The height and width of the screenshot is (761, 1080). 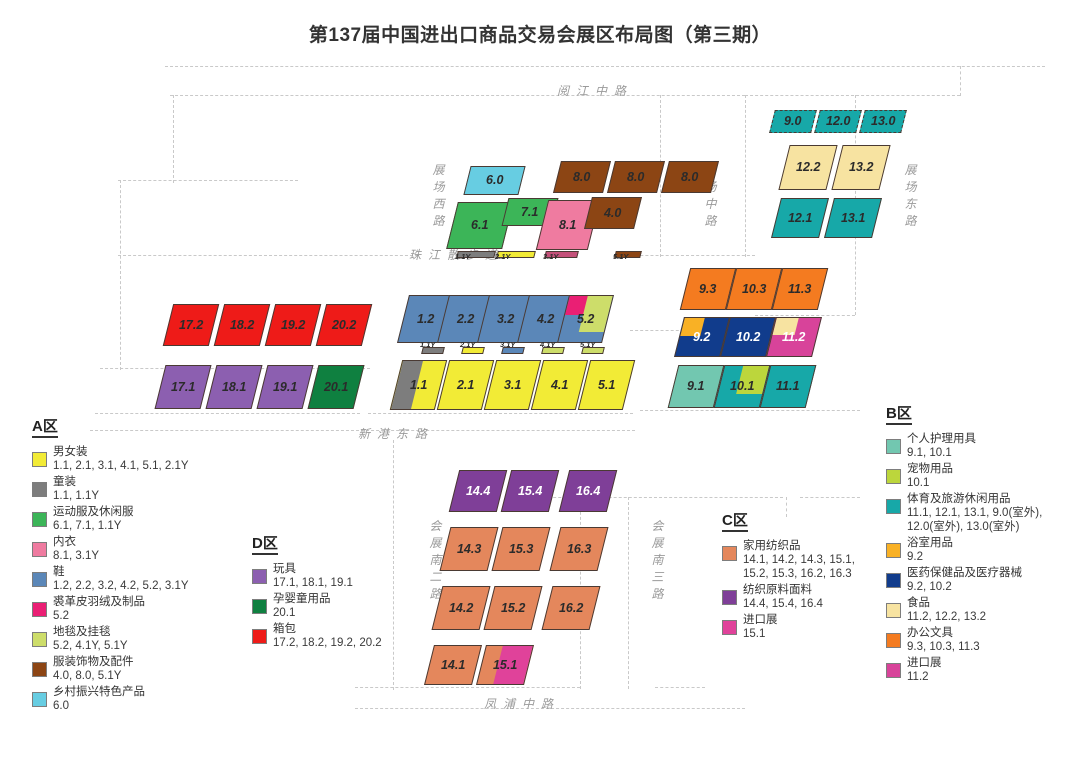 I want to click on legend-item-halls: 6.1, 7.1, 1.1Y, so click(x=87, y=526).